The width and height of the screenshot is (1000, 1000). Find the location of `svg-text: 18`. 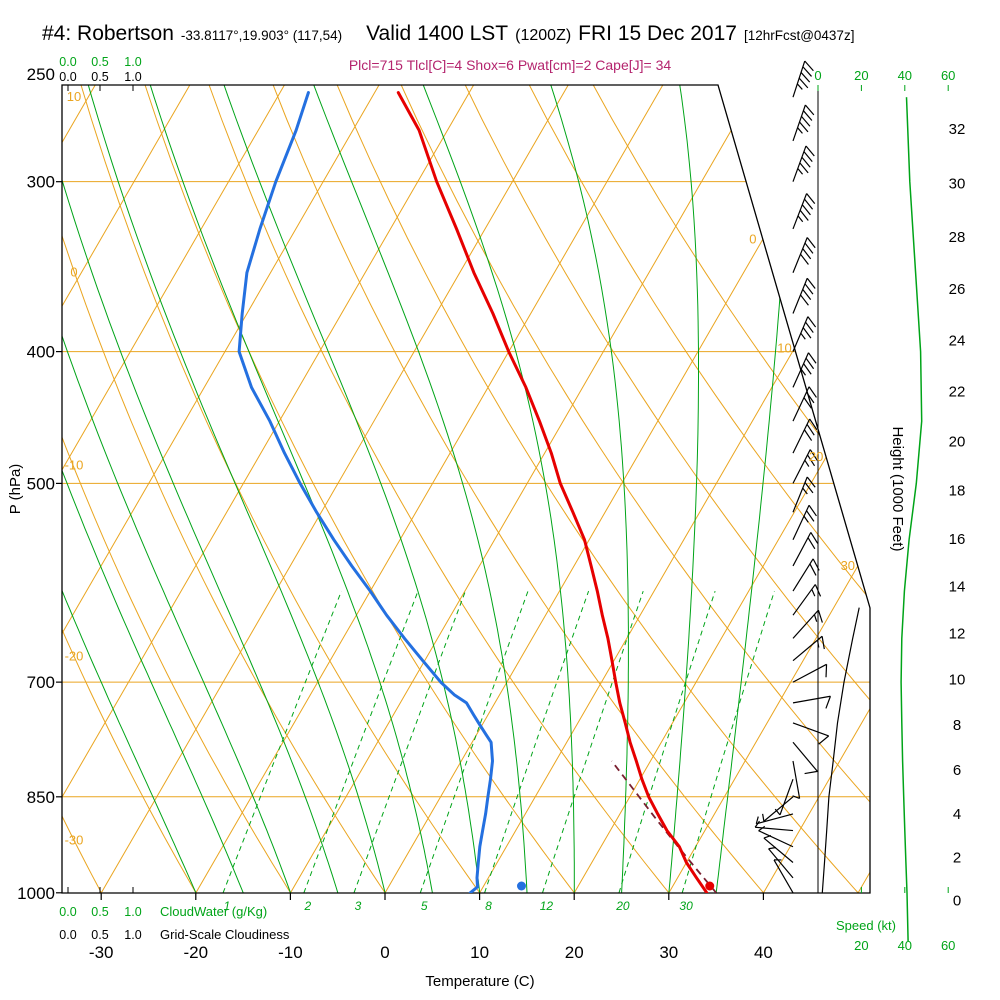

svg-text: 18 is located at coordinates (957, 490).